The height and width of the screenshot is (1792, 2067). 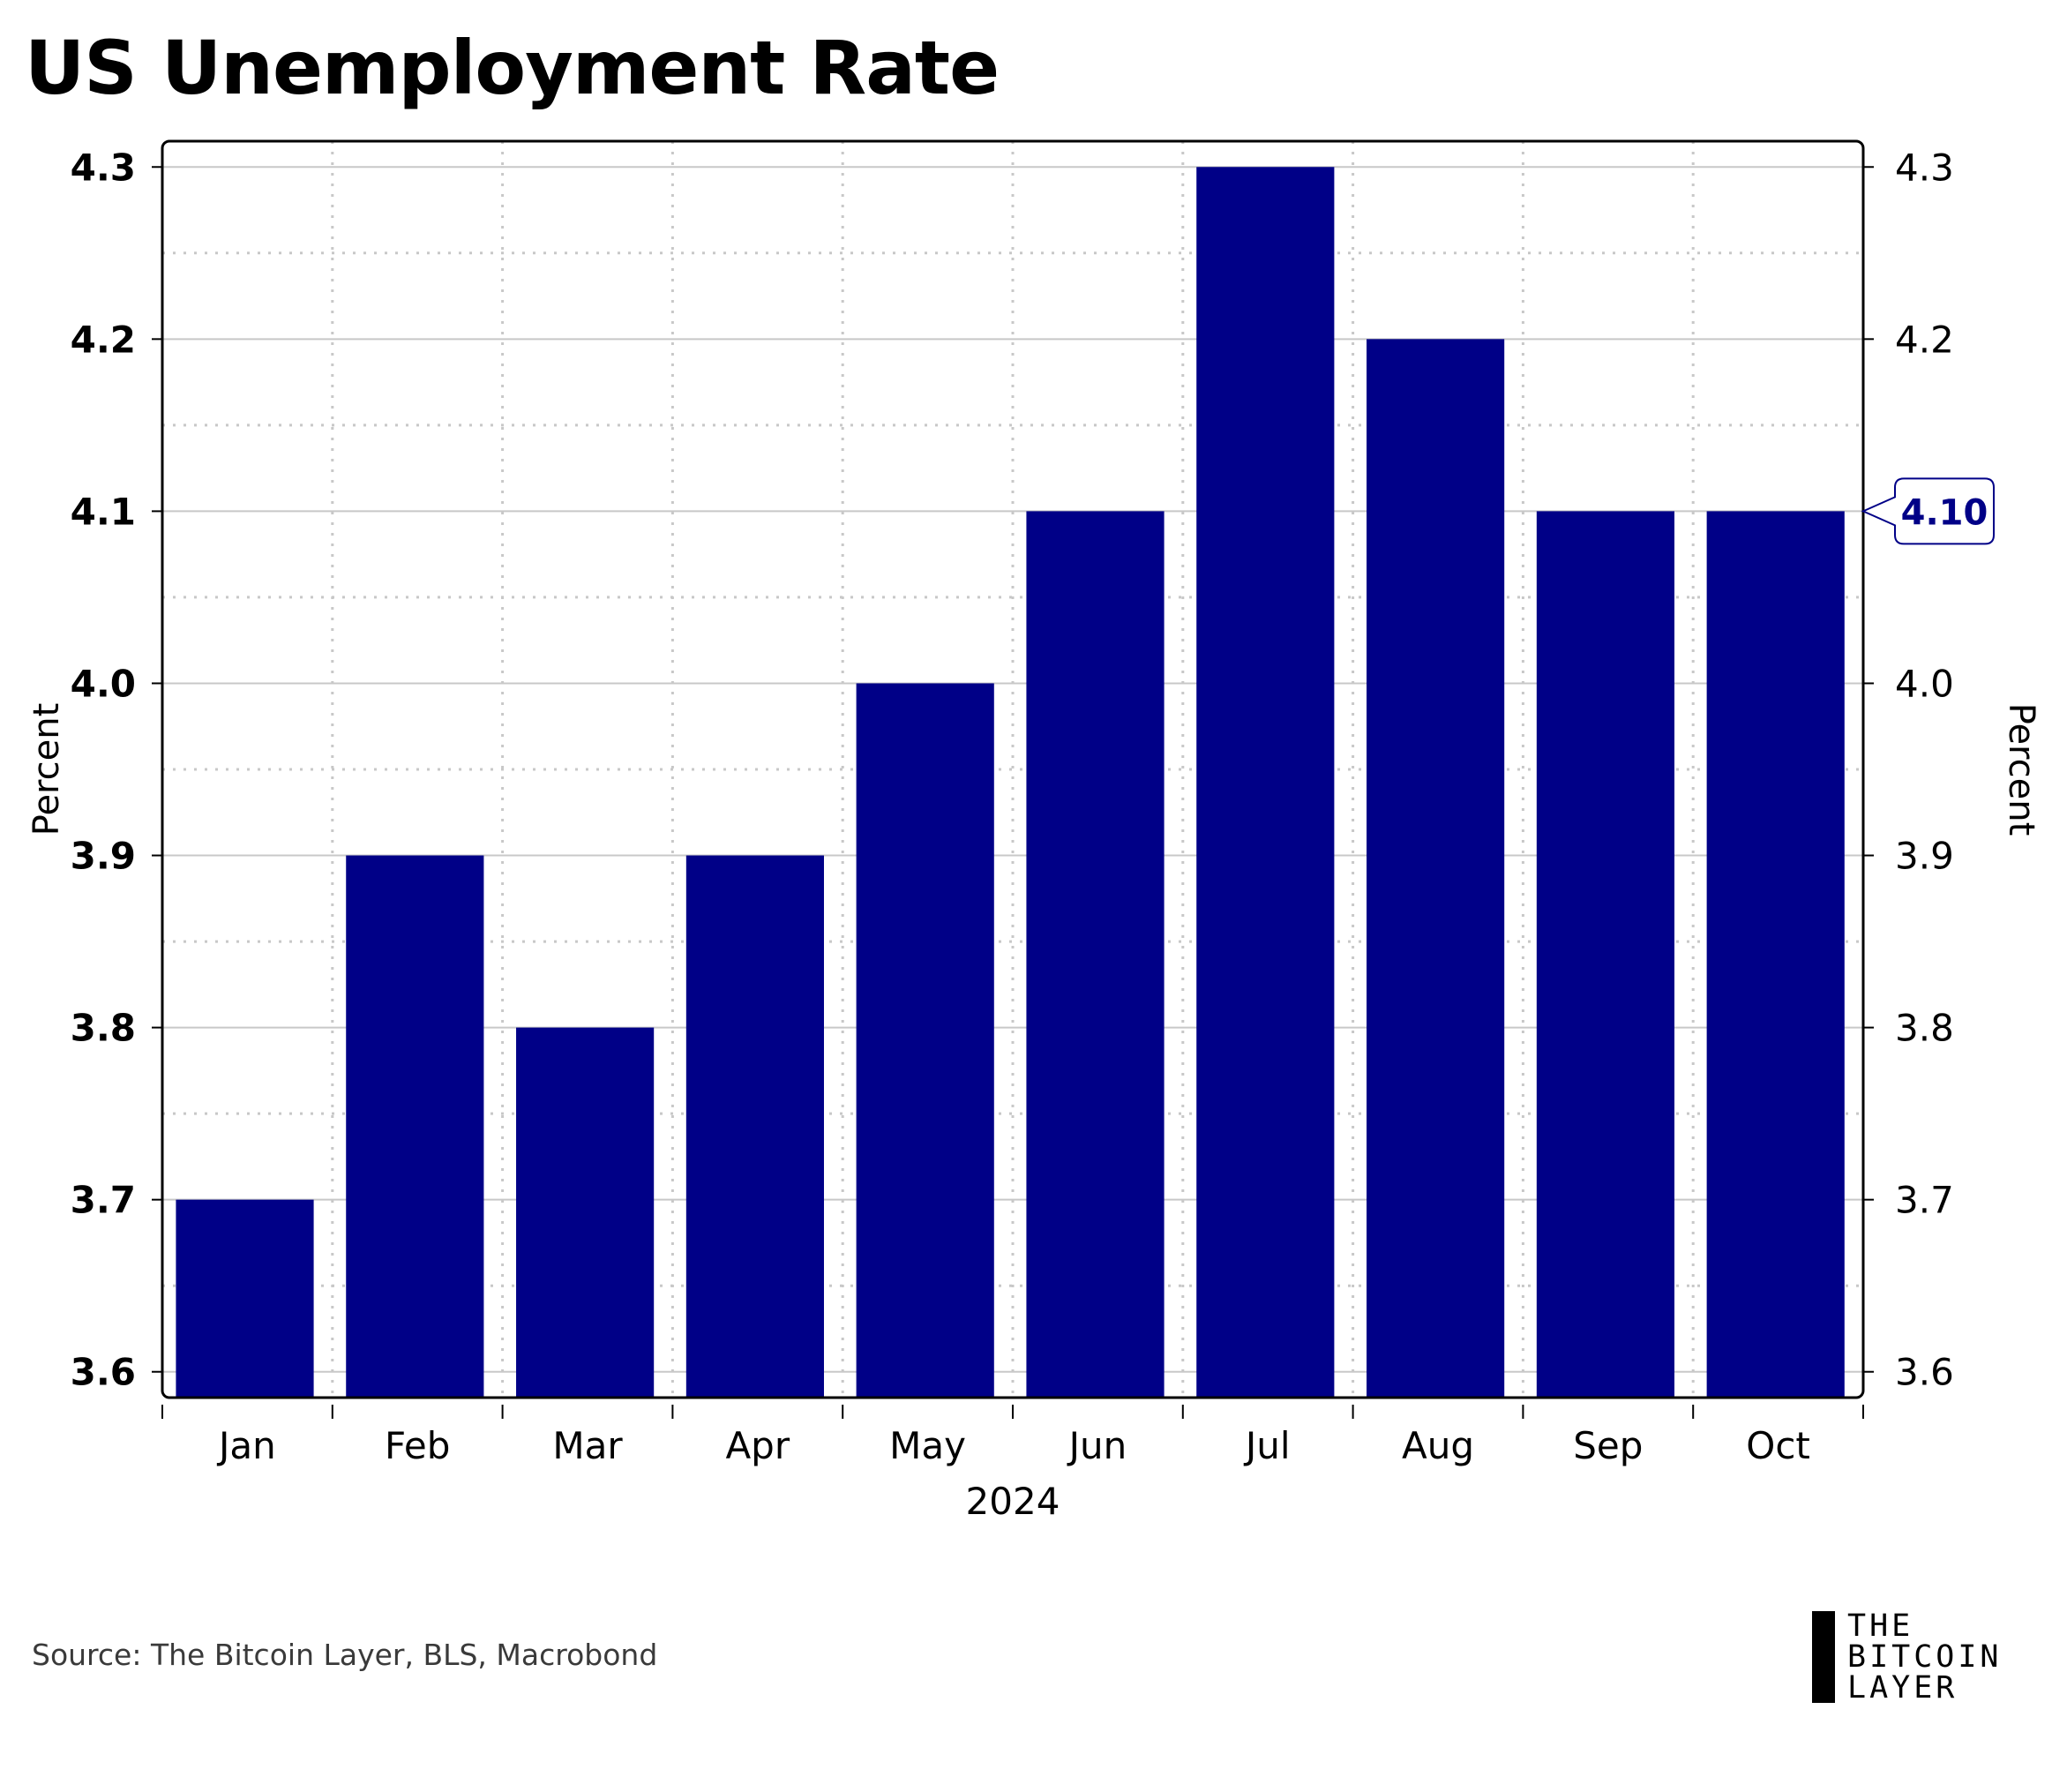 What do you see at coordinates (1095, 954) in the screenshot?
I see `bar-jun` at bounding box center [1095, 954].